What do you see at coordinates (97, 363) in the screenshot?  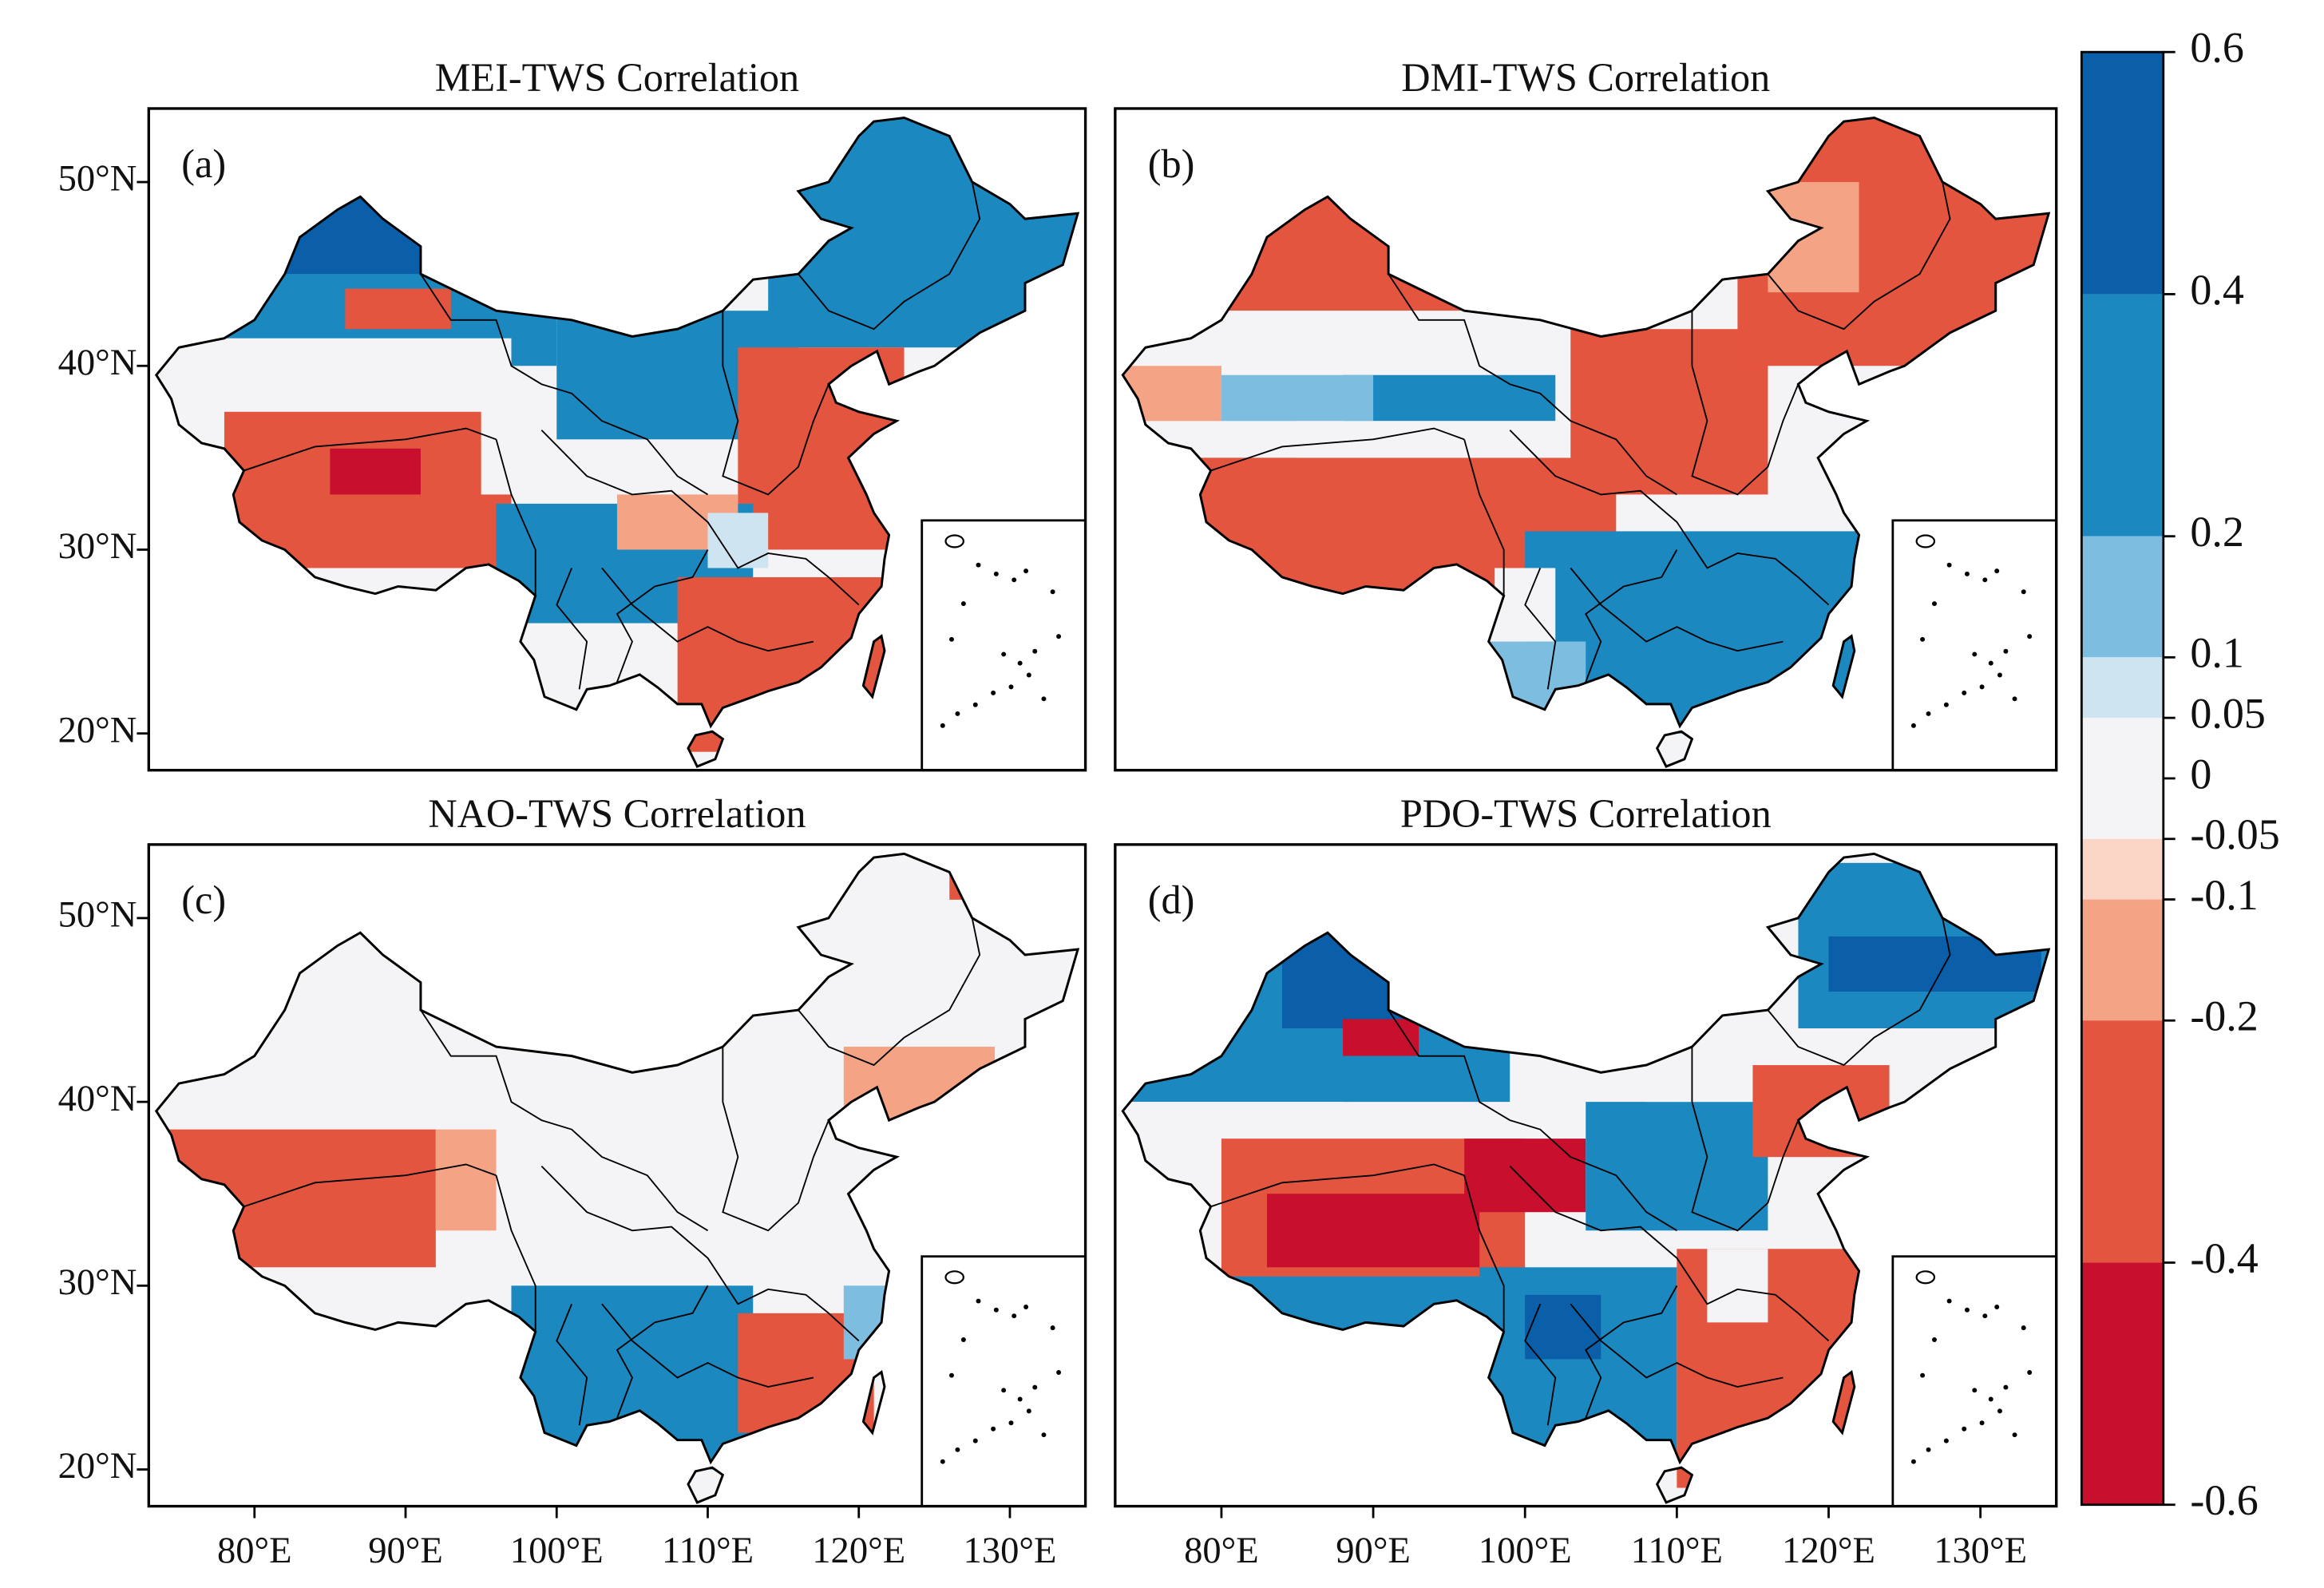 I see `lat-tick-label: 40°N` at bounding box center [97, 363].